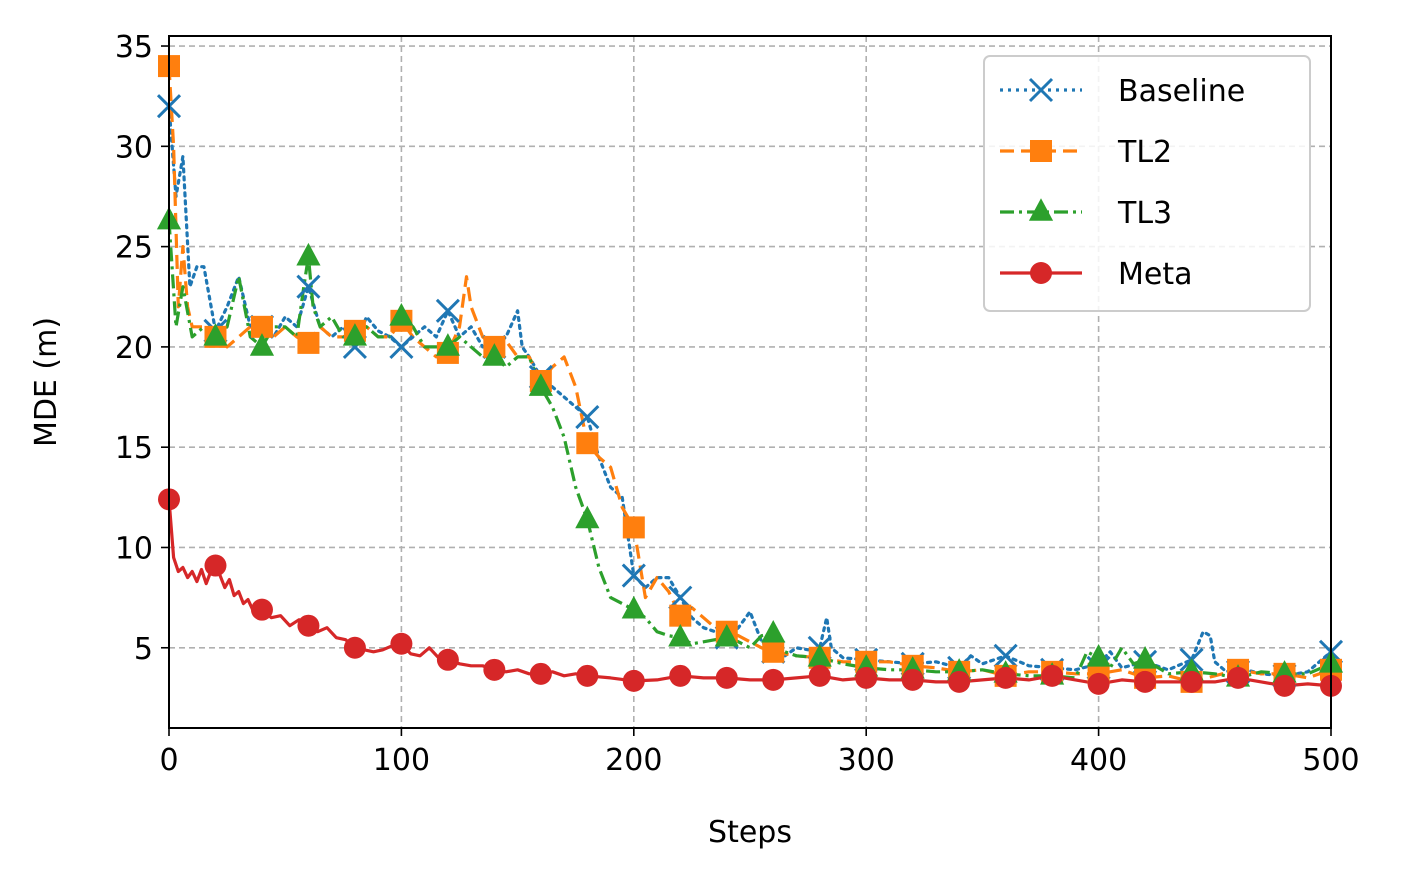 This screenshot has height=884, width=1401. I want to click on y-tick-label: 20, so click(134, 348).